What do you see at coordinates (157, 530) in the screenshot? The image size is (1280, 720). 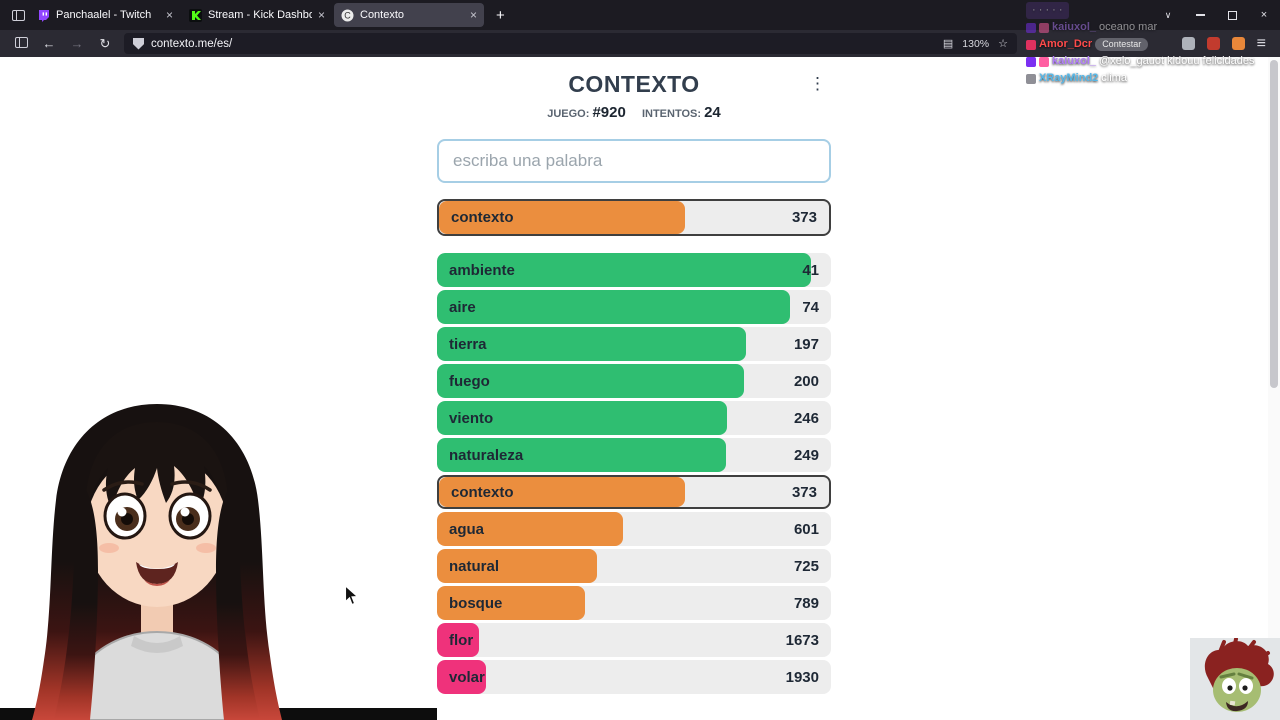 I see `avatar-face` at bounding box center [157, 530].